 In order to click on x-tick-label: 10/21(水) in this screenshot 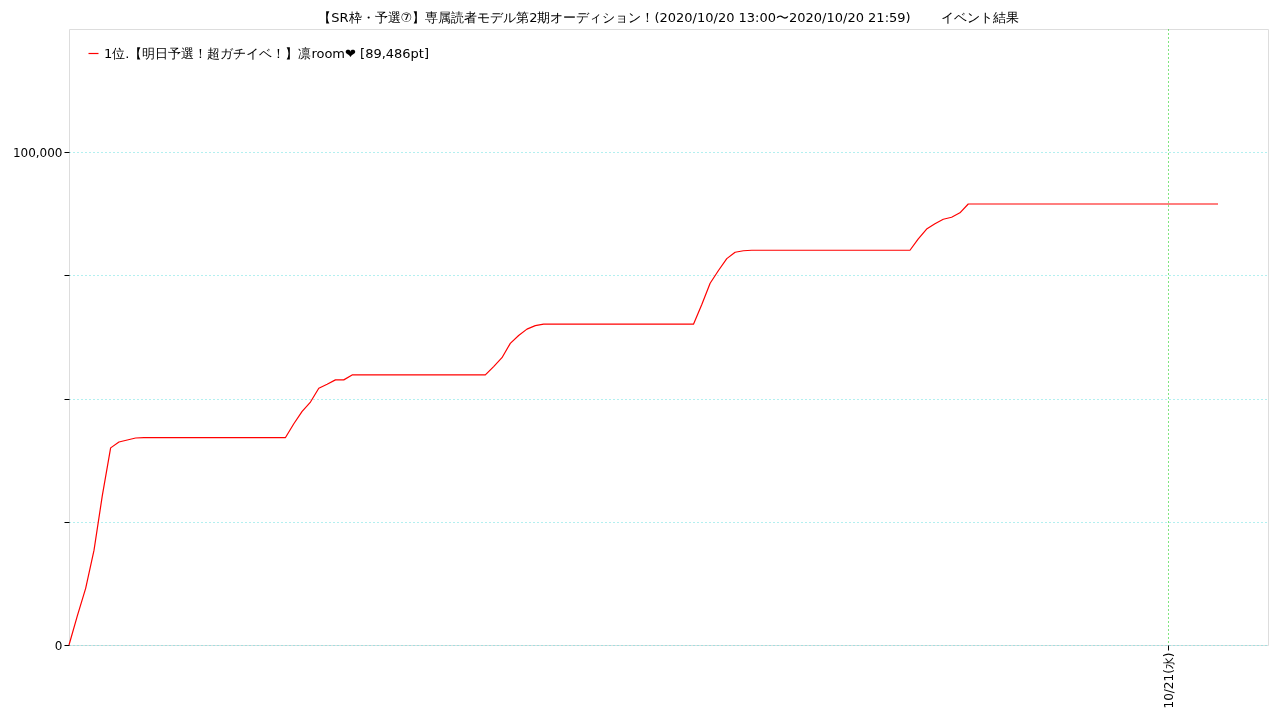, I will do `click(1168, 680)`.